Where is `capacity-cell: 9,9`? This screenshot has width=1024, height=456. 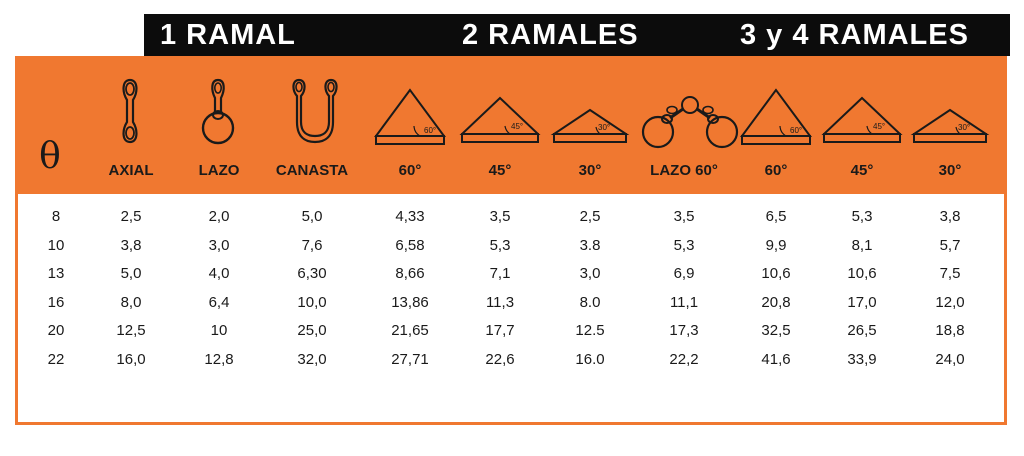
capacity-cell: 9,9 is located at coordinates (776, 245).